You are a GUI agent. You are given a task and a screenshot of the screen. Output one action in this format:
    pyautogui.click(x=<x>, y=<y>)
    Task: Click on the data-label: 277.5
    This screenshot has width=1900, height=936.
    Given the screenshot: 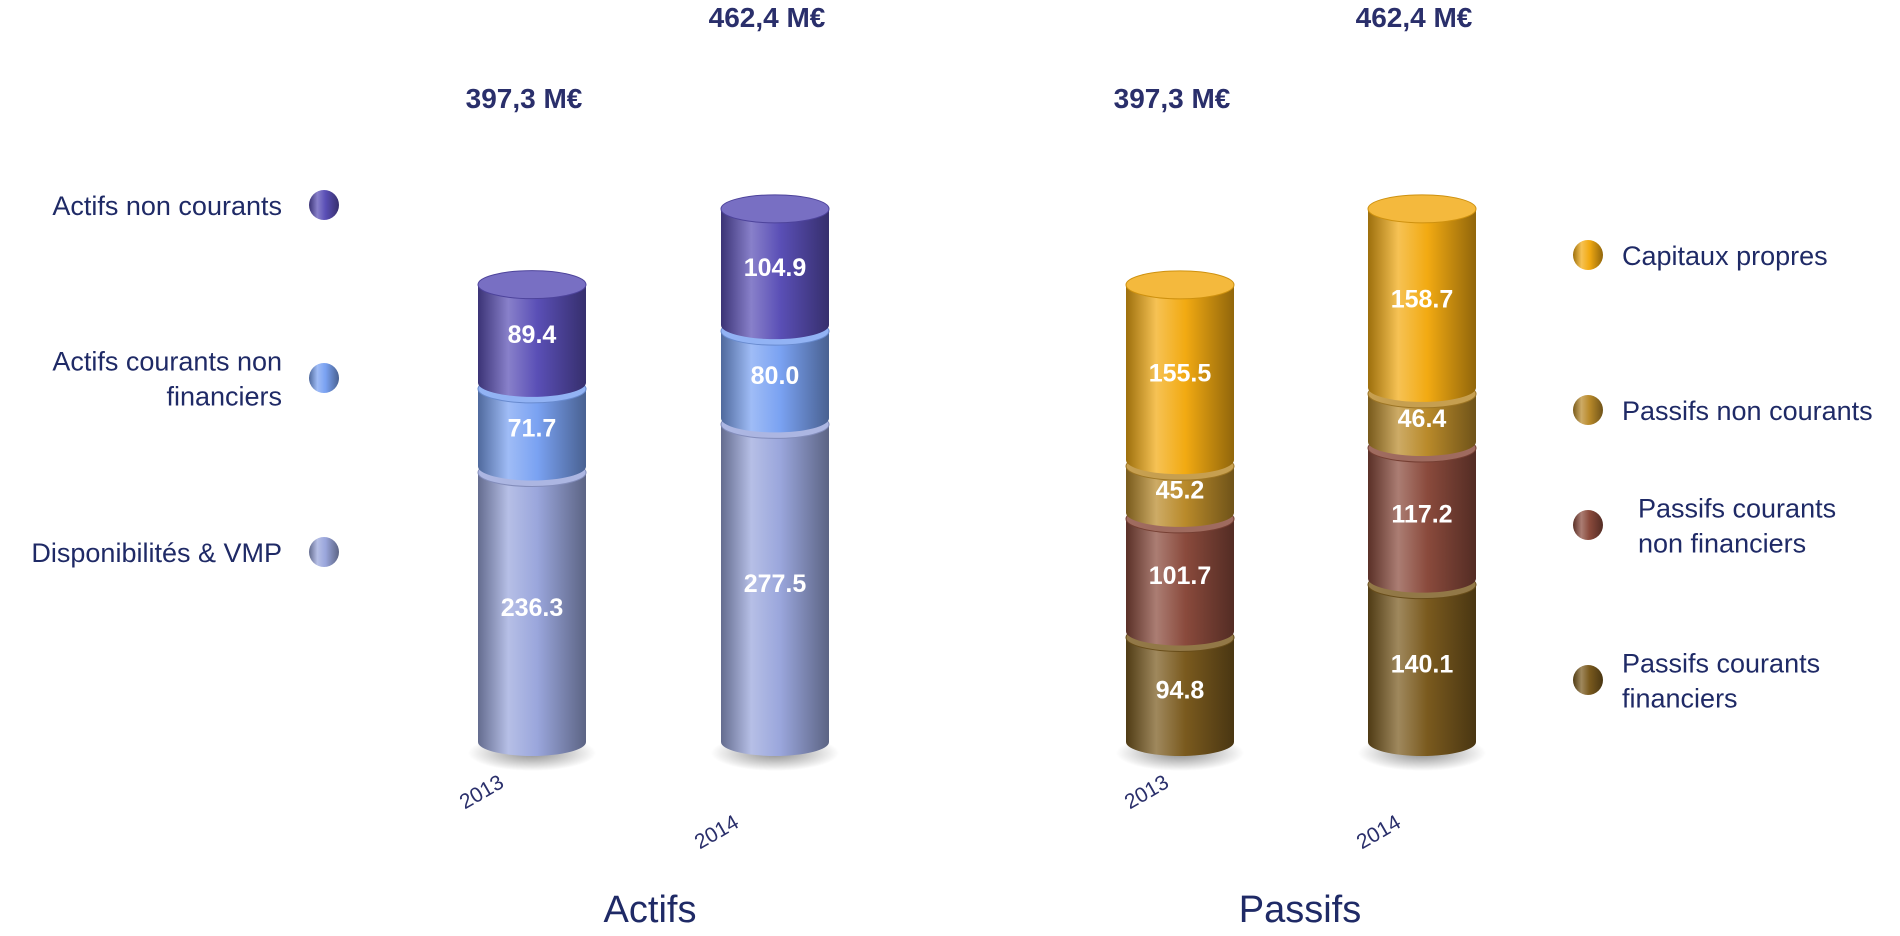 What is the action you would take?
    pyautogui.click(x=775, y=584)
    